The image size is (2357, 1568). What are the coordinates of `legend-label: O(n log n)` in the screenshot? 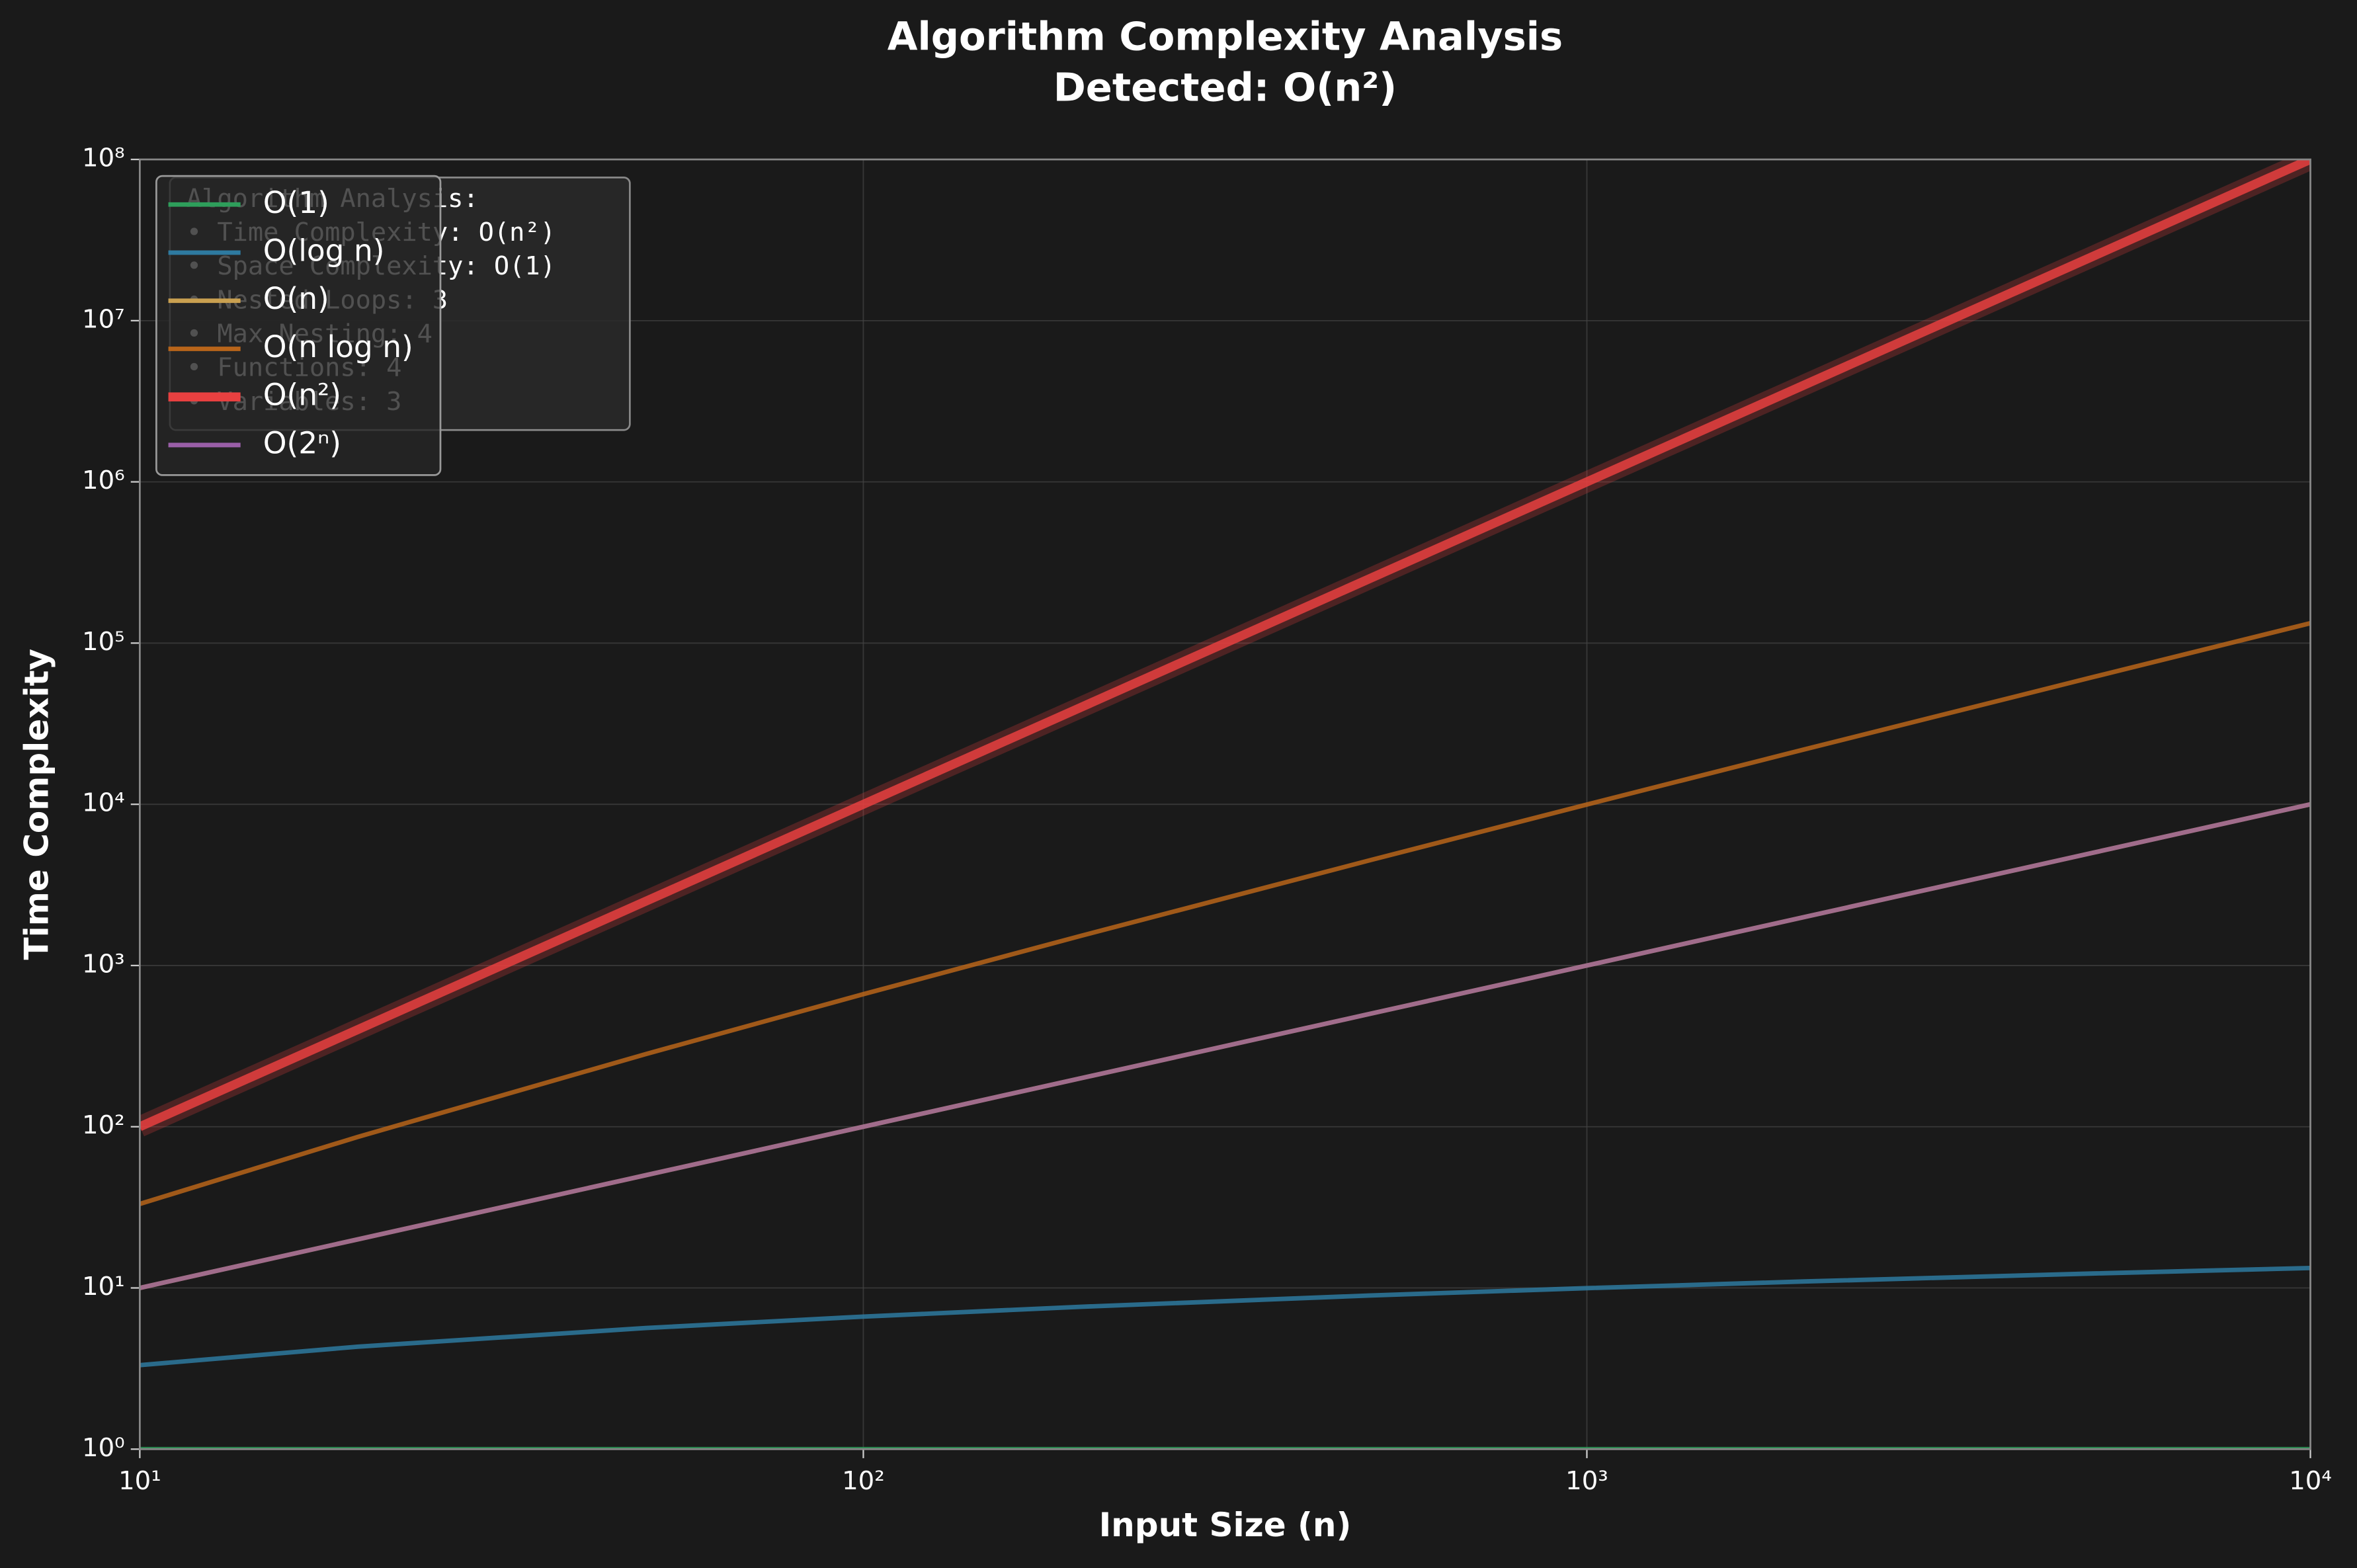 It's located at (338, 346).